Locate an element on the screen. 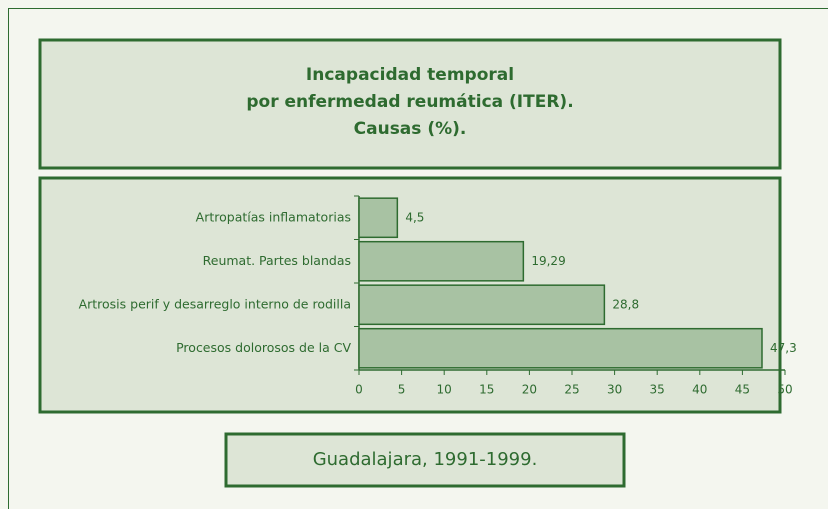  x-tick-label: 30 is located at coordinates (614, 390).